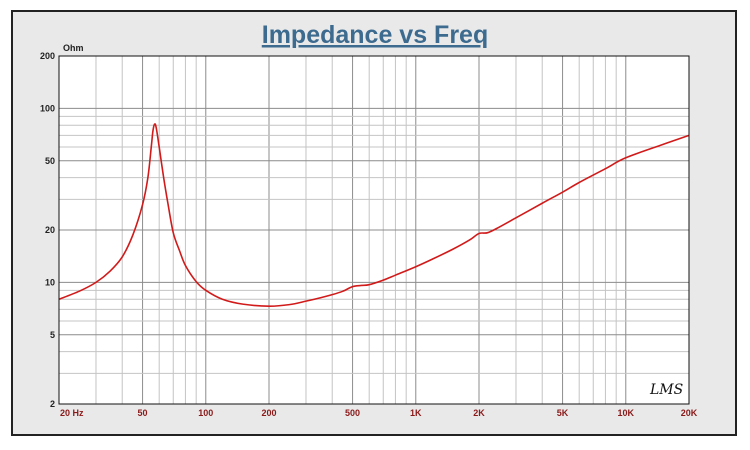  I want to click on y-axis-ticks: 200 100 50 20 10 5 2, so click(47, 230).